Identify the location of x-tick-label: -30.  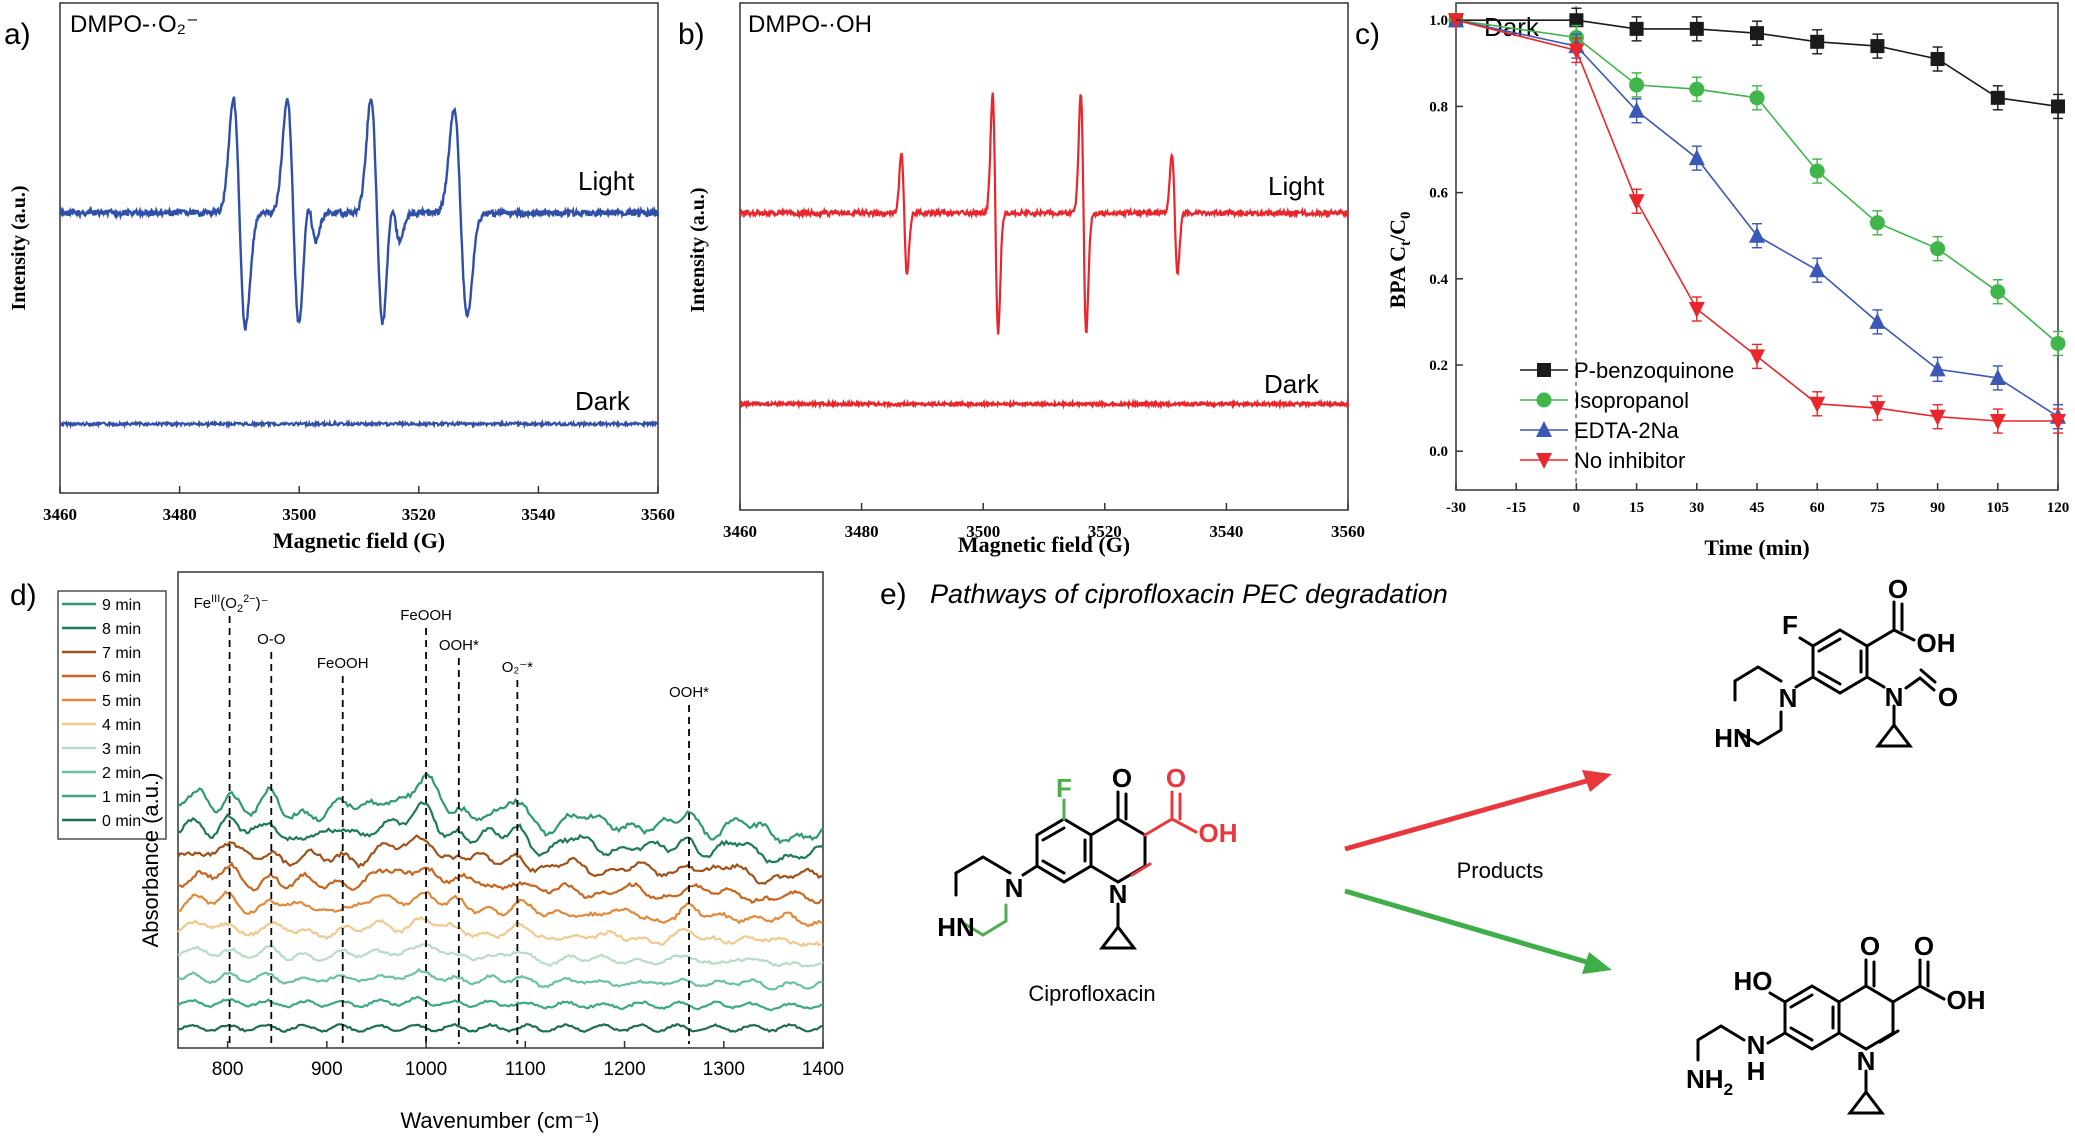
(1456, 508).